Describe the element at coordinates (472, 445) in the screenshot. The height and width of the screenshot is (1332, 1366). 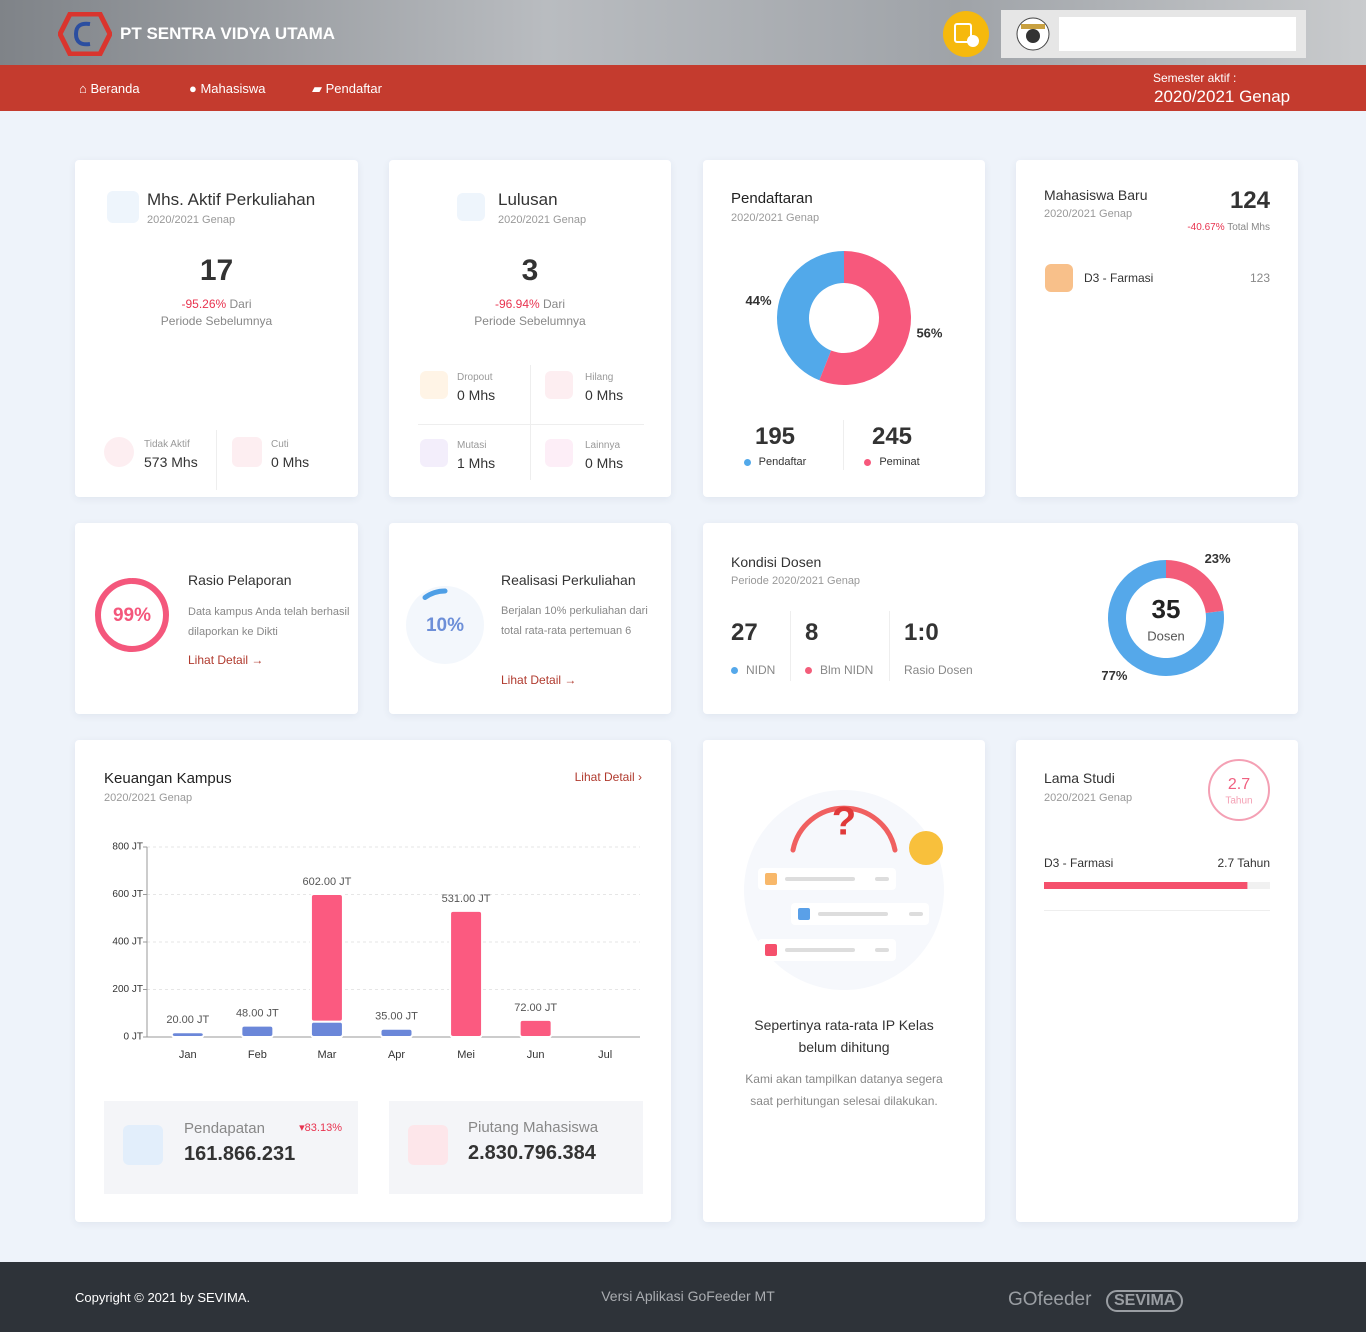
I see `stat-label: Mutasi` at that location.